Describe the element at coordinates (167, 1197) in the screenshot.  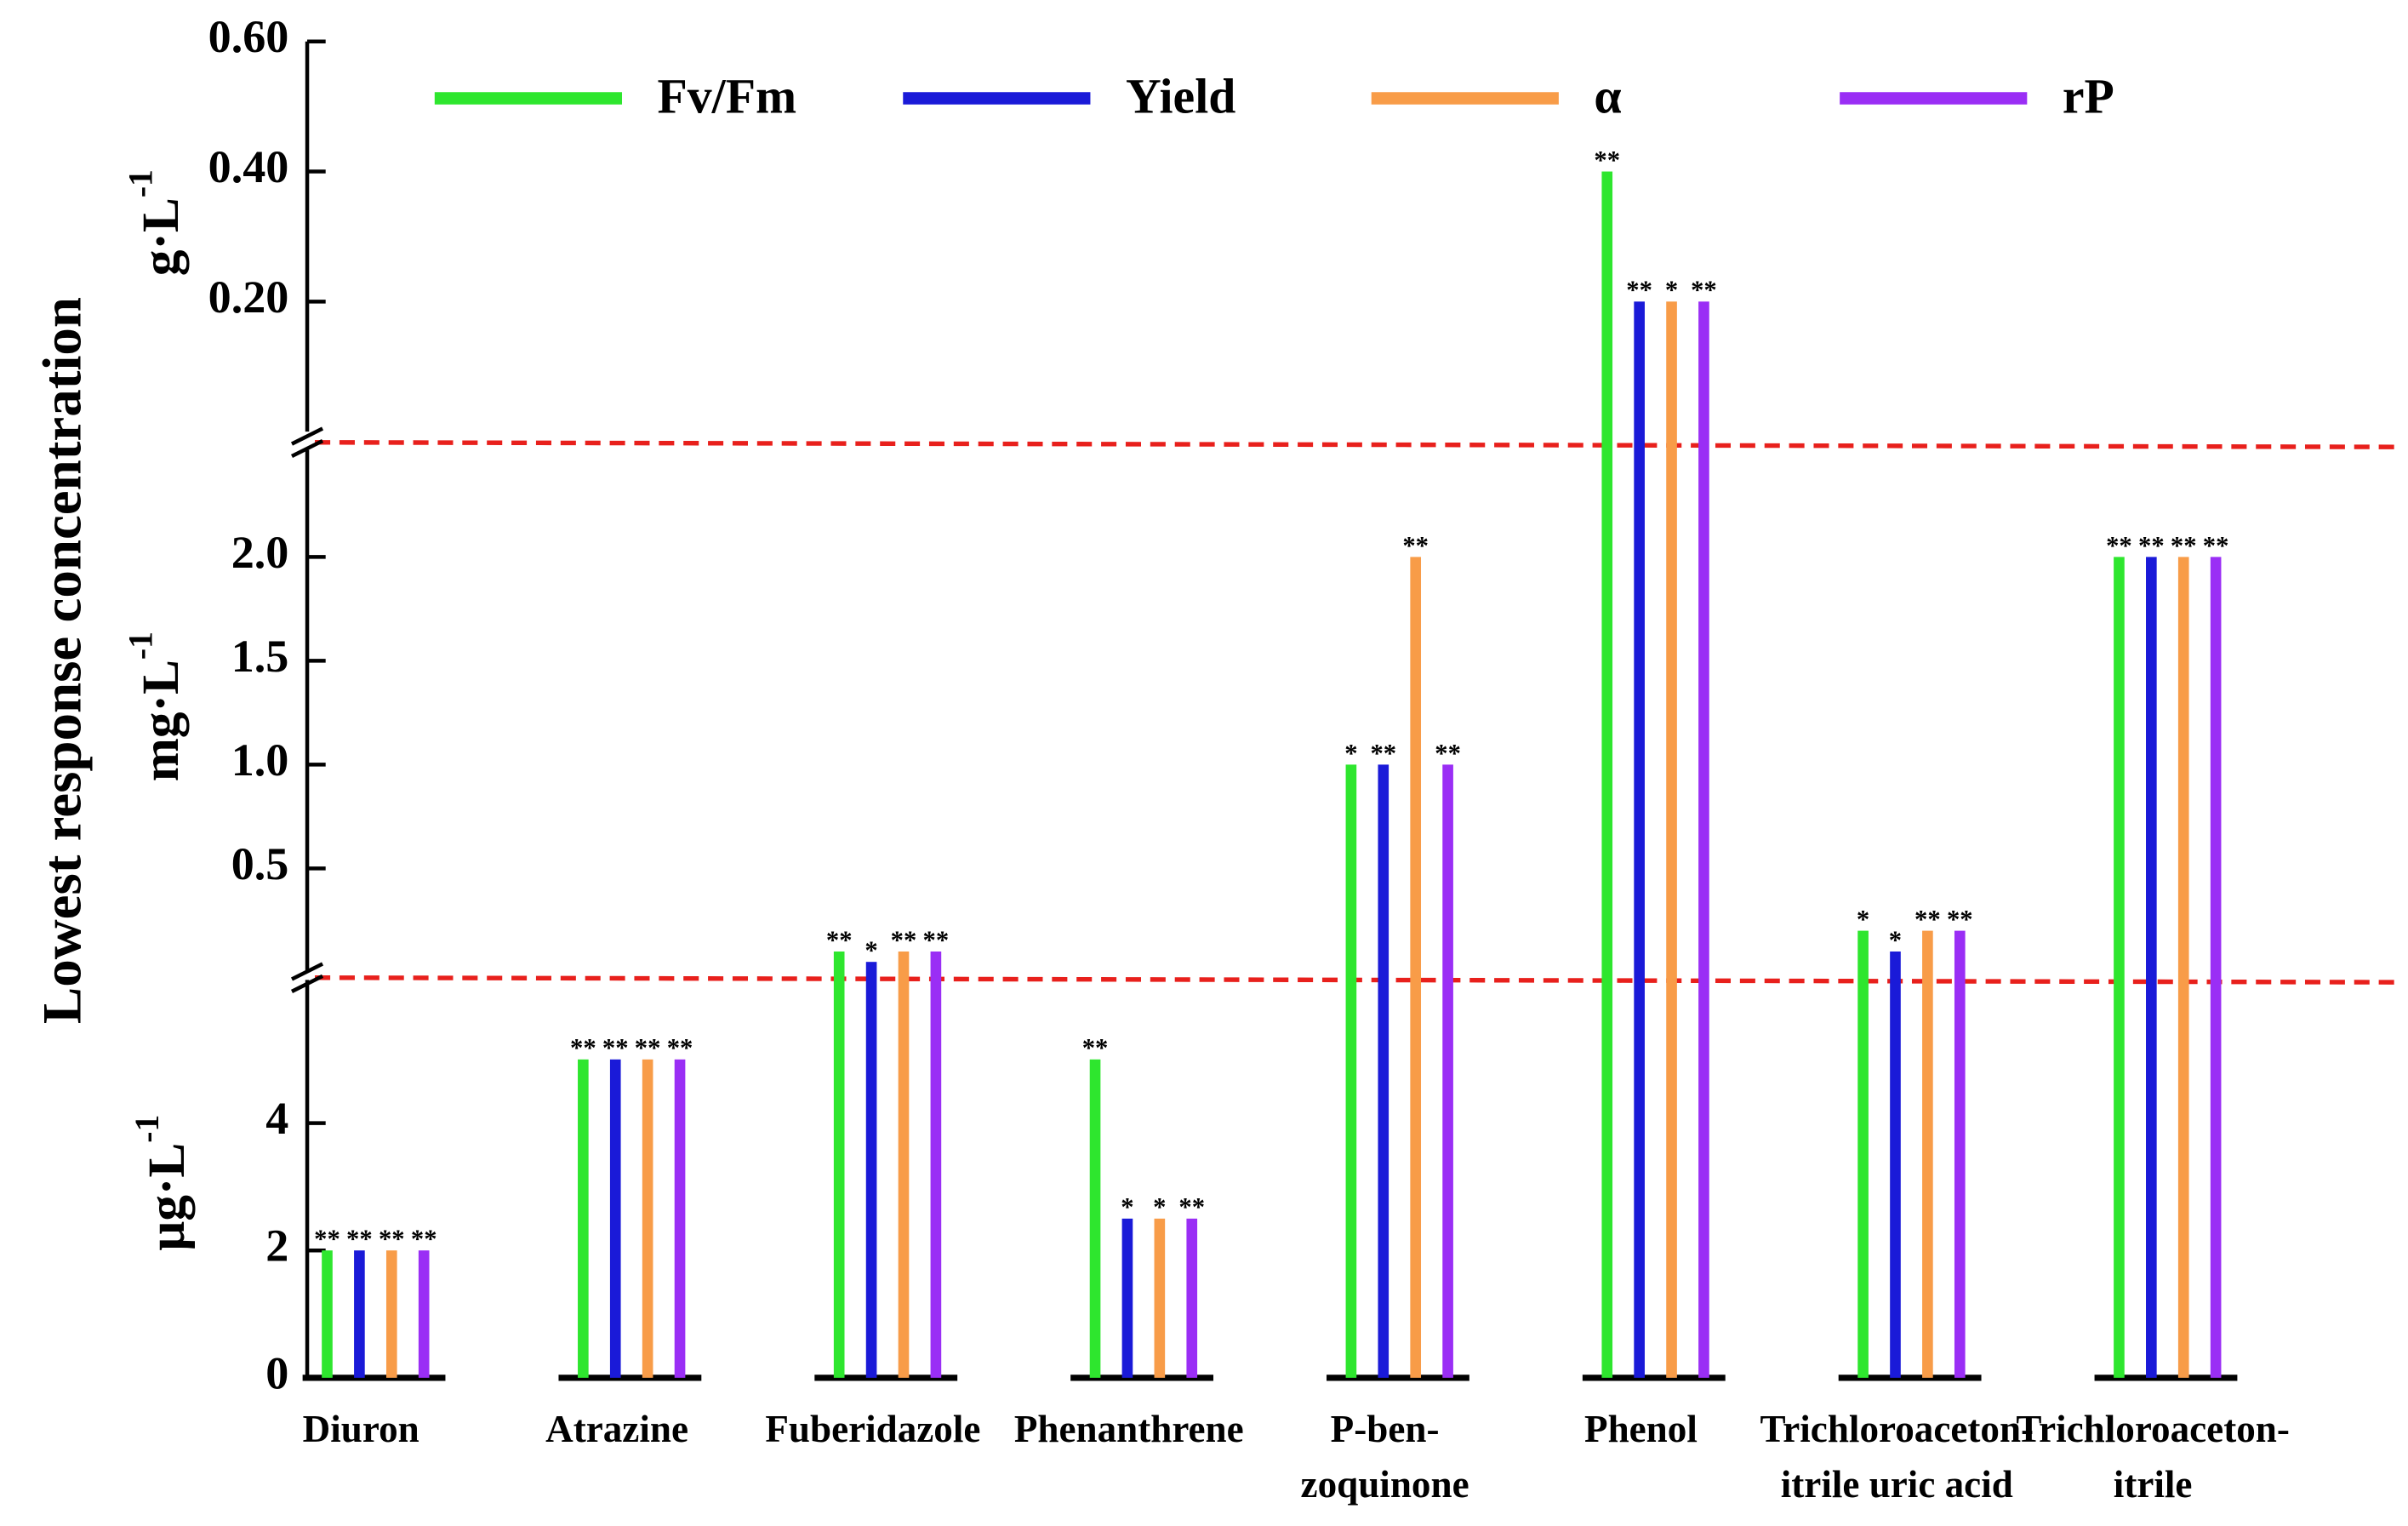
I see `y-unit-text: μg·L` at that location.